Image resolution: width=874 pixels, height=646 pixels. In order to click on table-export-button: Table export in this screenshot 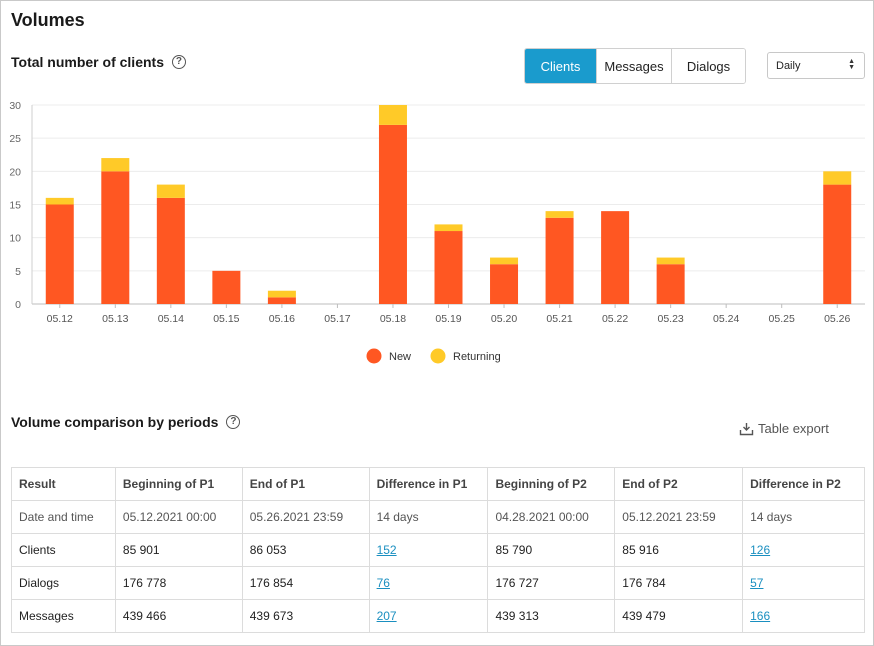, I will do `click(784, 428)`.